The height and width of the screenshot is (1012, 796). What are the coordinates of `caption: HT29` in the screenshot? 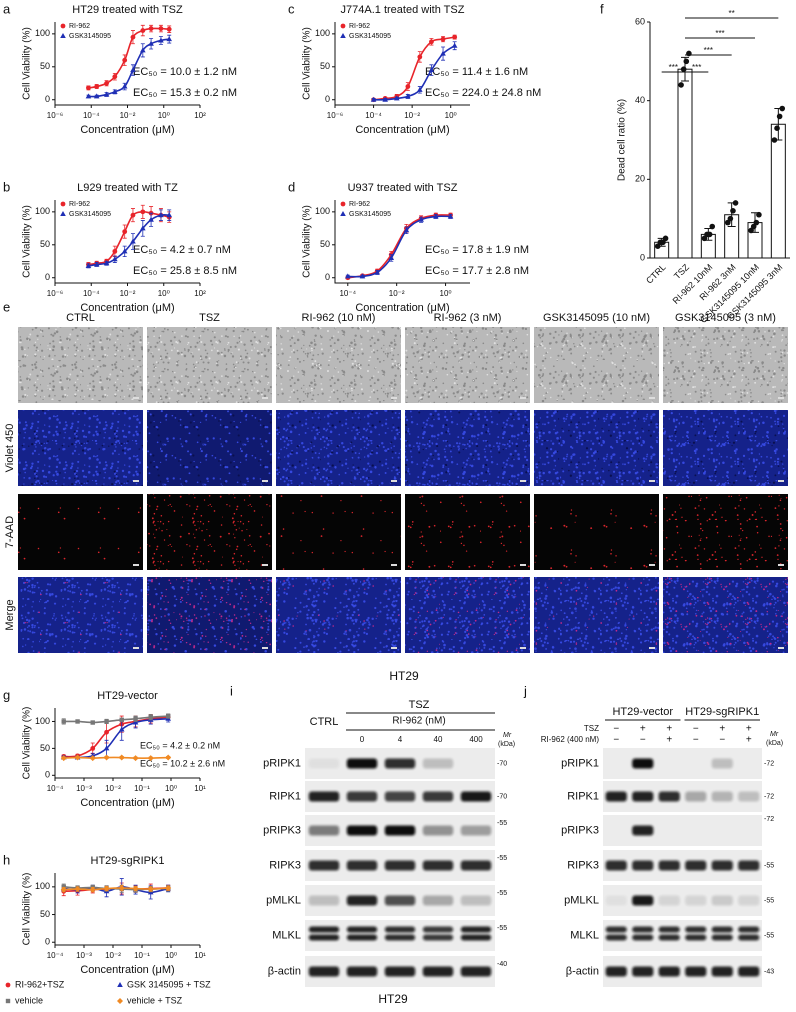 It's located at (393, 999).